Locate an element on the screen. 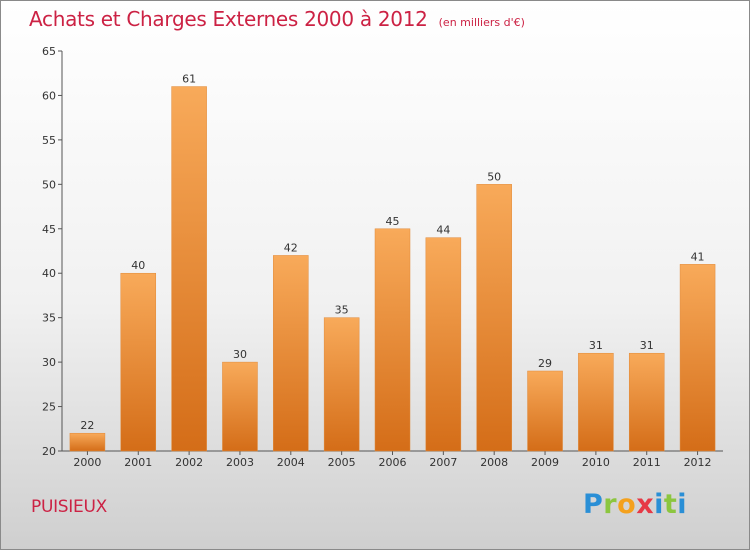  bar-2007 is located at coordinates (443, 344).